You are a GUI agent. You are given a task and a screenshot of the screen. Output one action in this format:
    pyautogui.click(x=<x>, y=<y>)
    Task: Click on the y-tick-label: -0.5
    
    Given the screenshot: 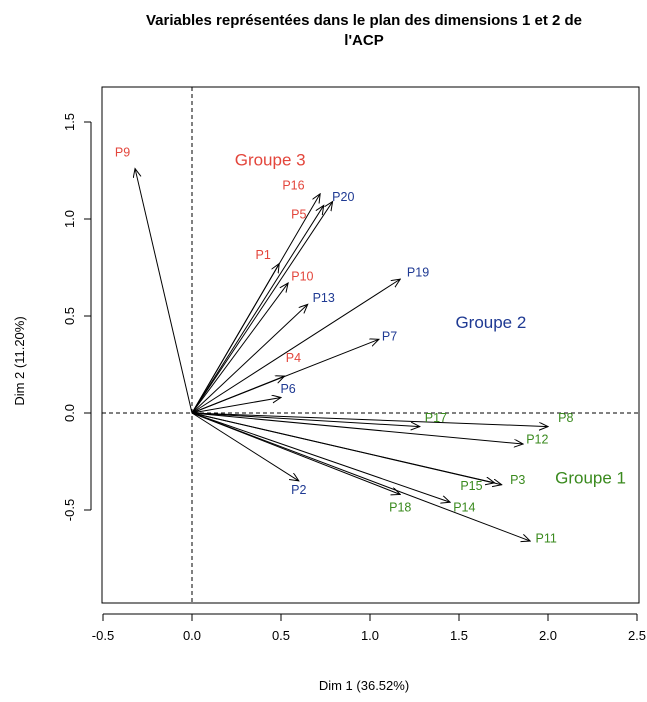 What is the action you would take?
    pyautogui.click(x=69, y=510)
    